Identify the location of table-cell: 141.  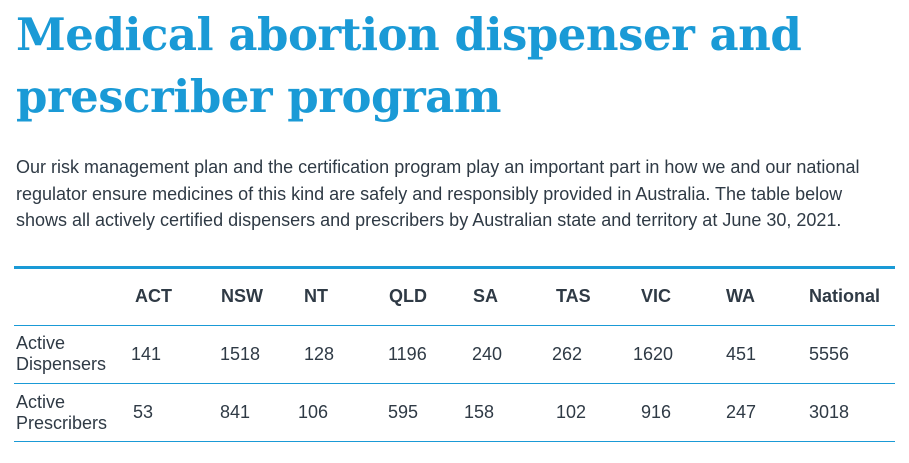
(146, 354).